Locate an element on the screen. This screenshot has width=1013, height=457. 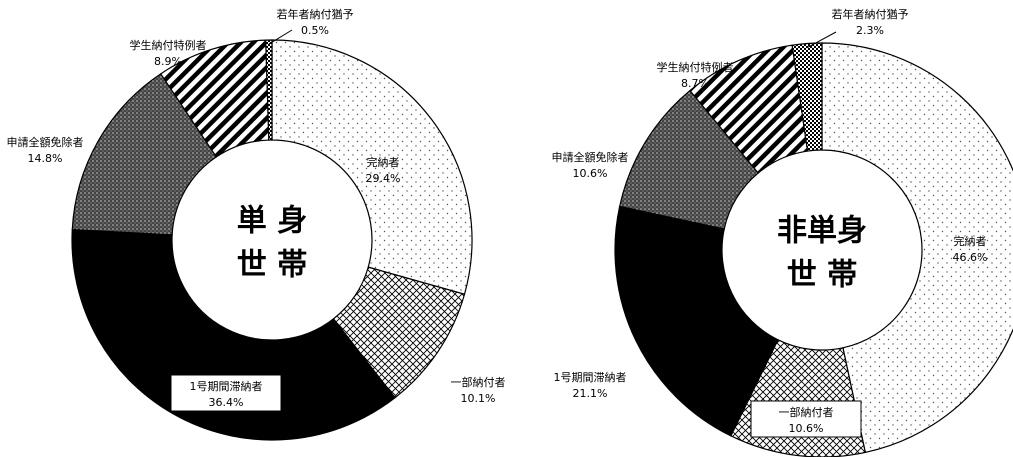
value-label: 46.6% is located at coordinates (970, 257).